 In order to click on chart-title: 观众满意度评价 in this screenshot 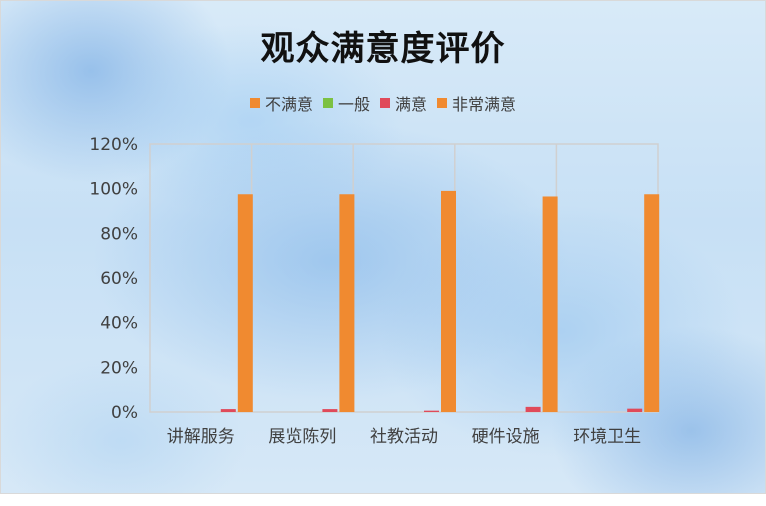, I will do `click(383, 49)`.